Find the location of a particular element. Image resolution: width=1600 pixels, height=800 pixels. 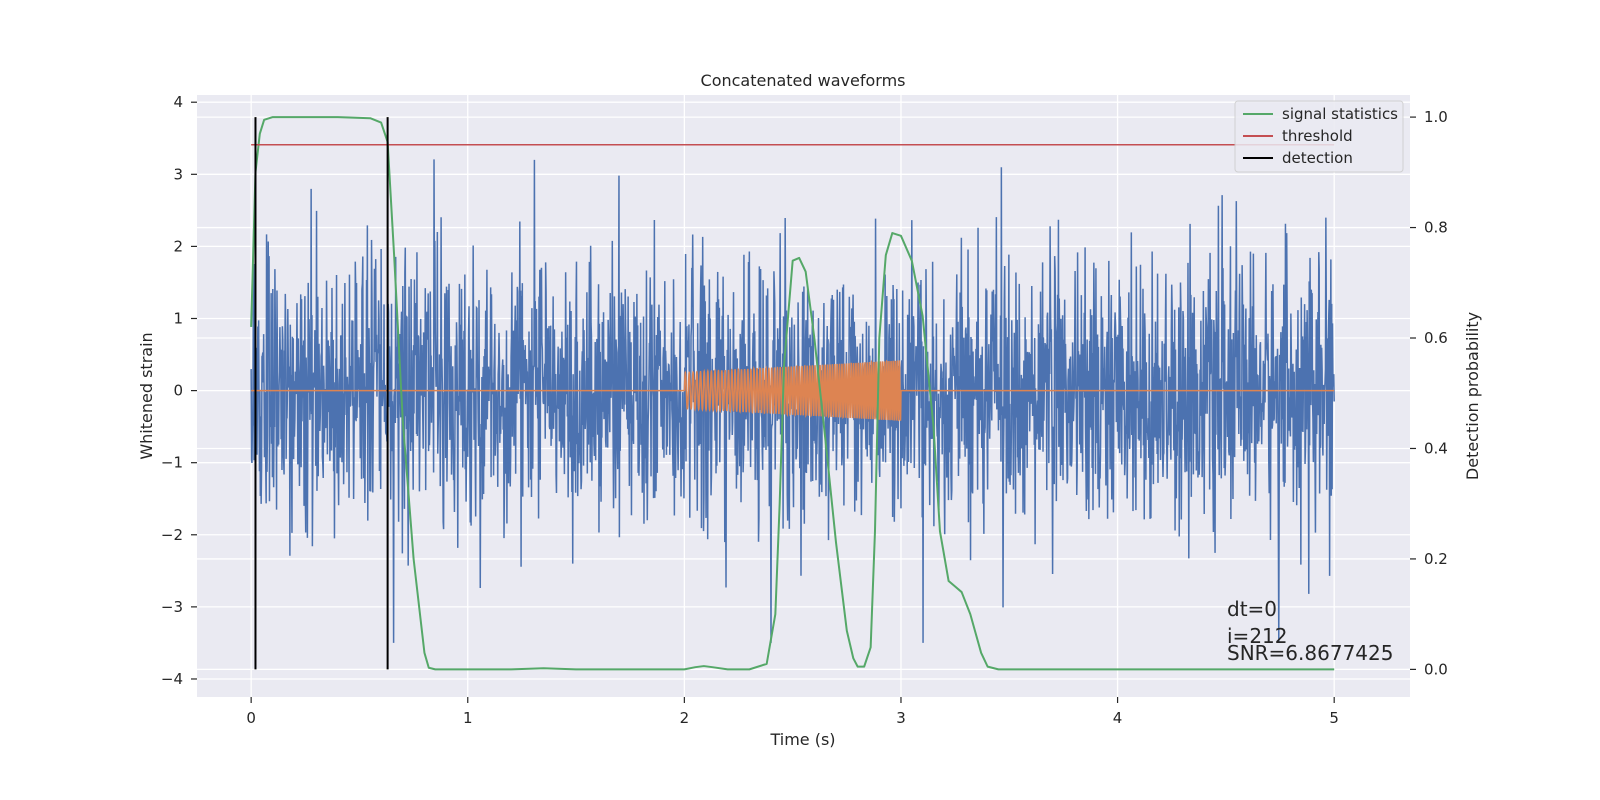

right-y-tick-label: 0.0 is located at coordinates (1436, 669).